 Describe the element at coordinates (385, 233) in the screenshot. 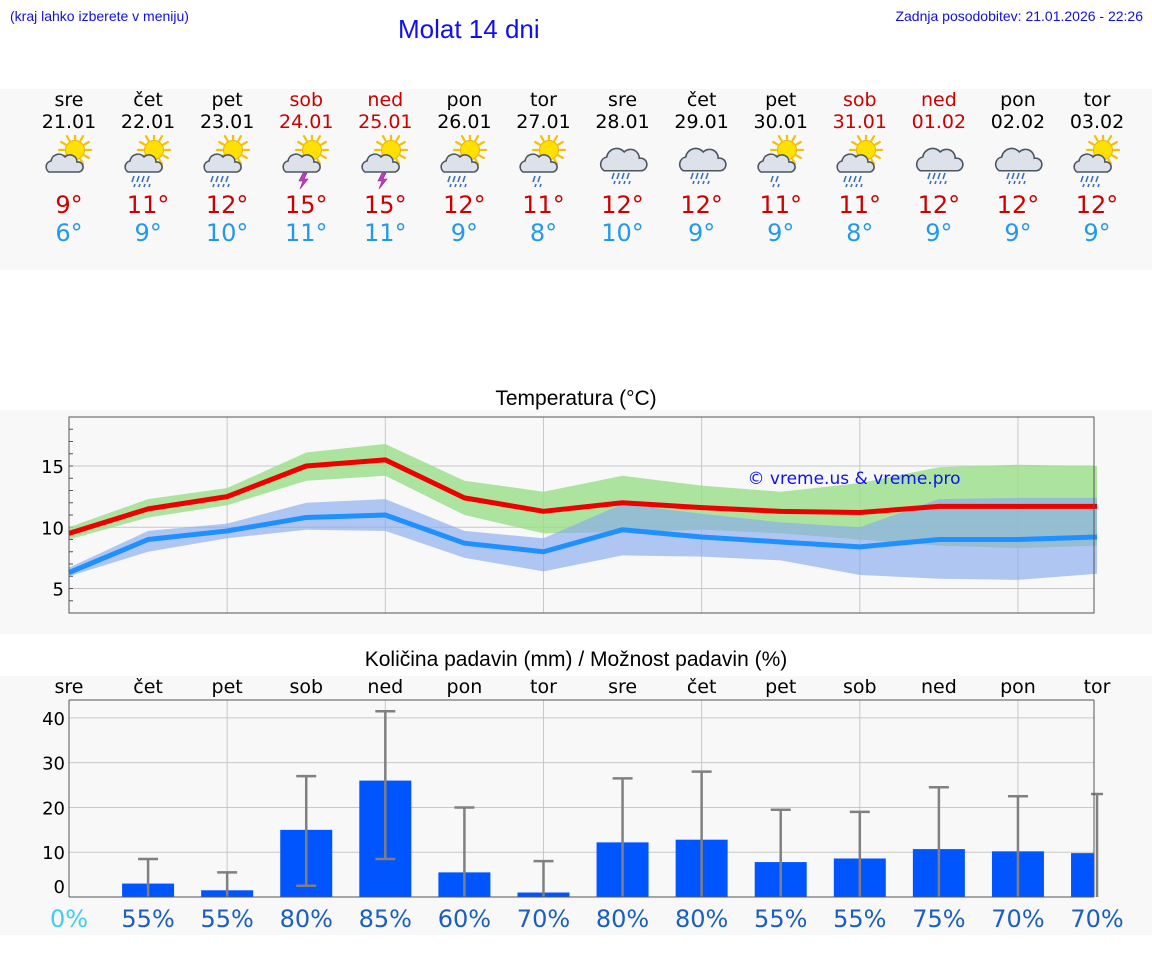

I see `min-temperature: 11°` at that location.